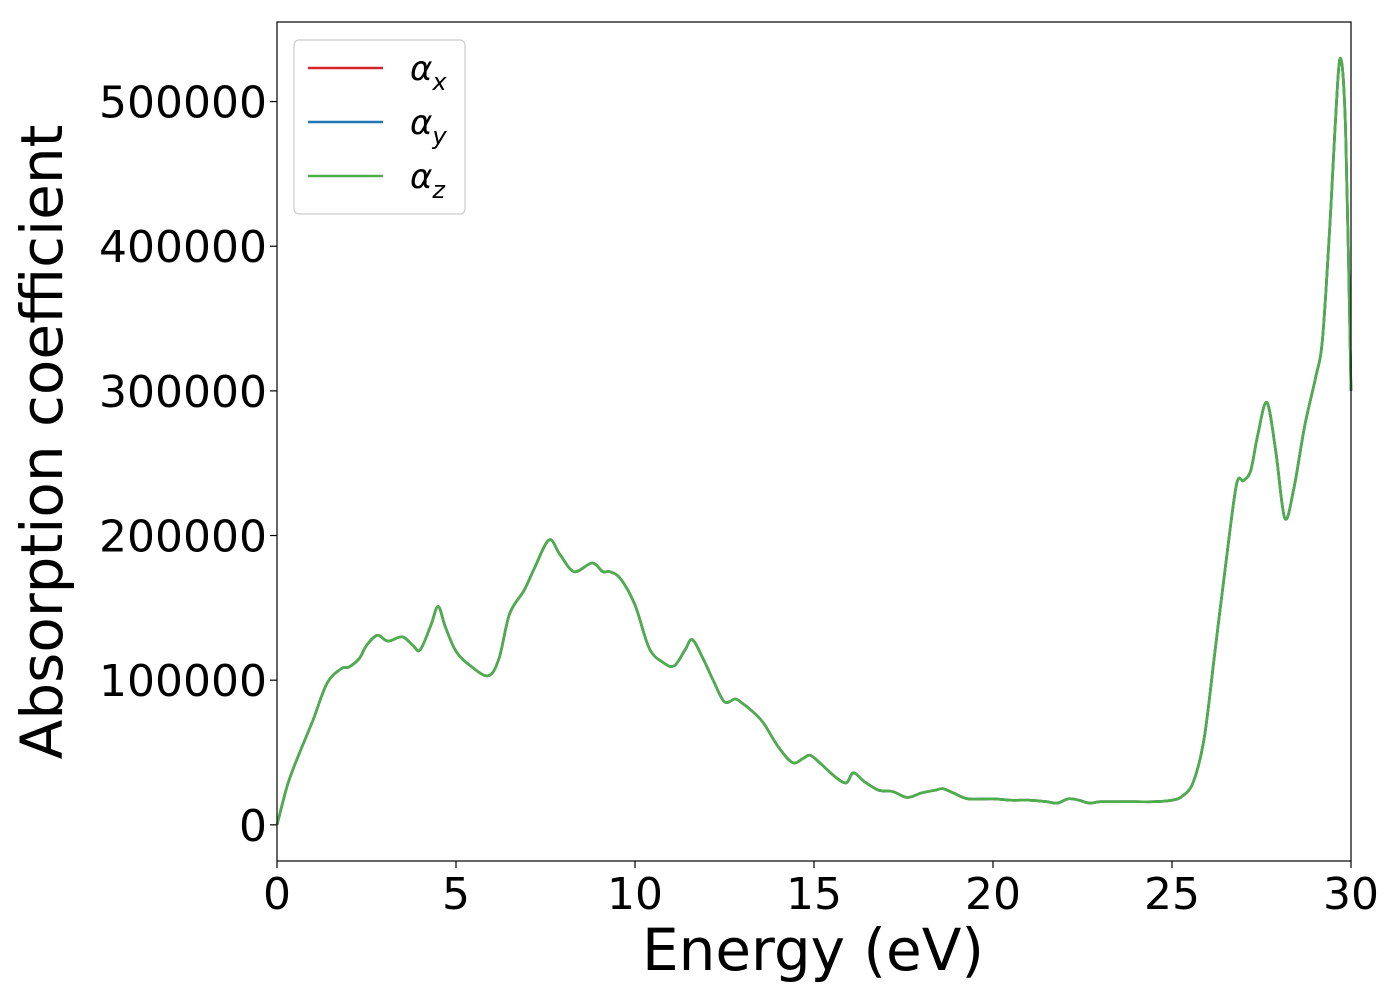  What do you see at coordinates (183, 537) in the screenshot?
I see `y-tick-label: 200000` at bounding box center [183, 537].